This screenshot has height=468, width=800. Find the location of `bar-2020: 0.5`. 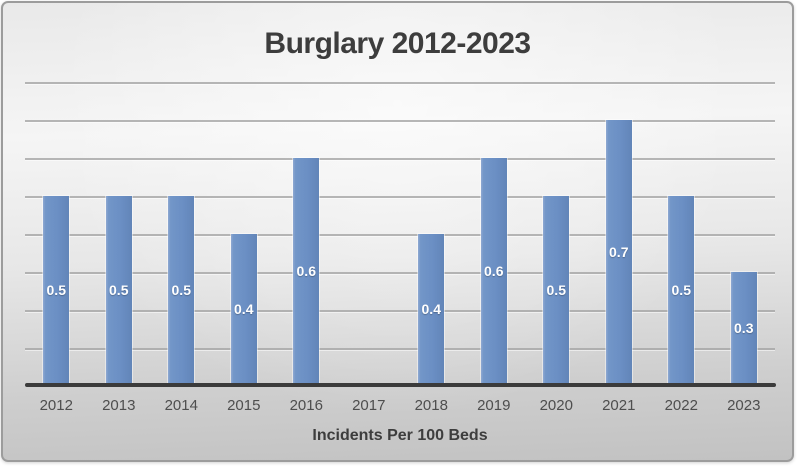

bar-2020: 0.5 is located at coordinates (556, 291).